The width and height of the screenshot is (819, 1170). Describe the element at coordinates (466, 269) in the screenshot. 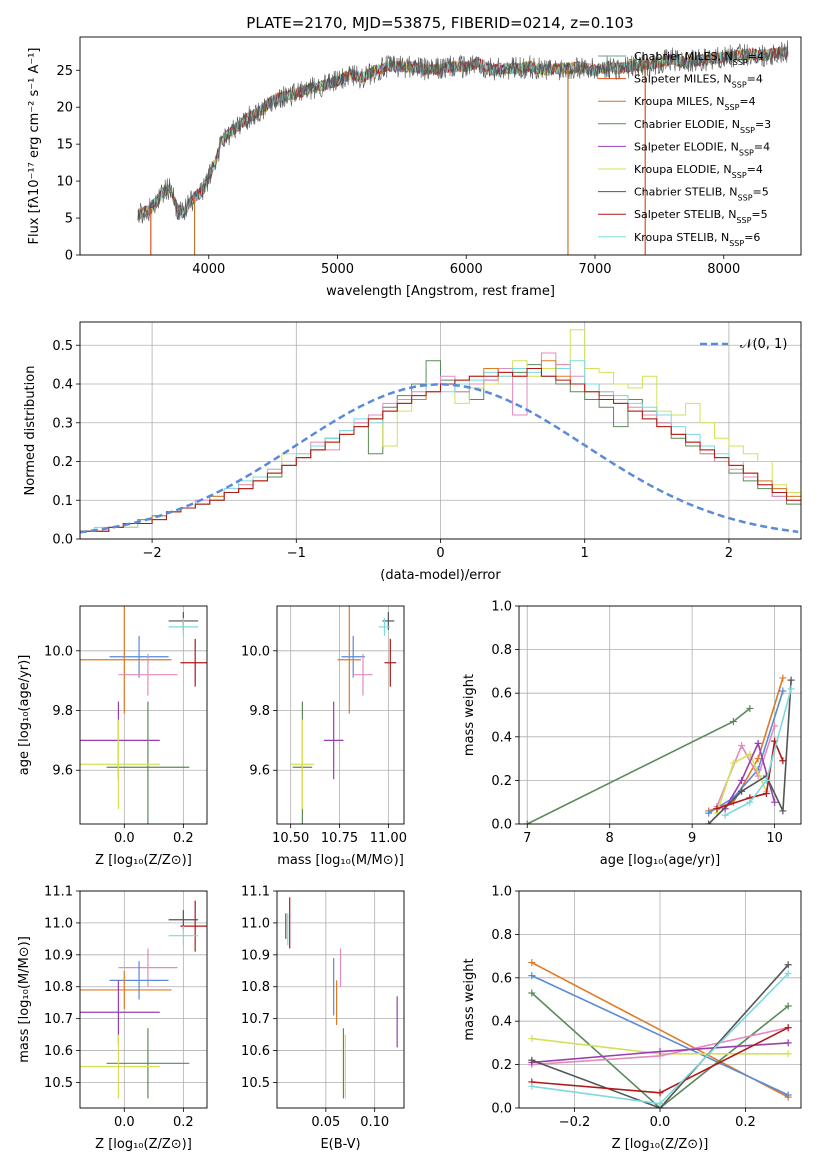

I see `x-tick-label: 6000` at that location.